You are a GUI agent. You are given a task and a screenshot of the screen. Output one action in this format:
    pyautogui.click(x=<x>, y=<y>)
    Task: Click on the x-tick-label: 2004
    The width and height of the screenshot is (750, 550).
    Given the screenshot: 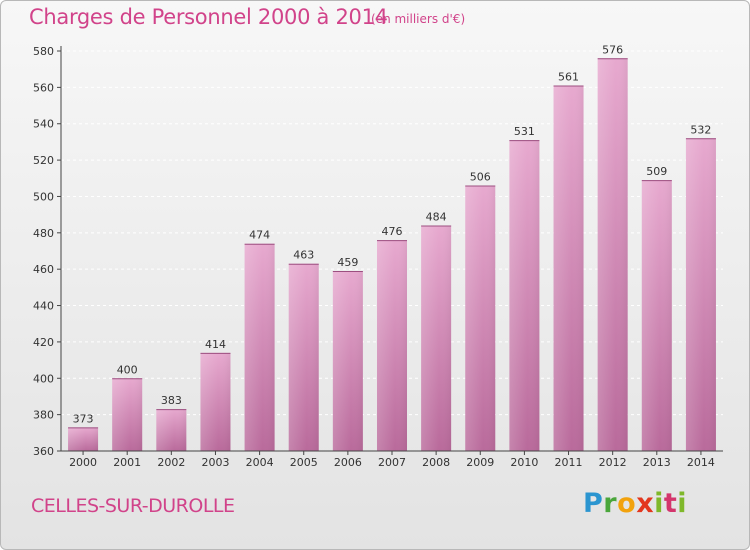 What is the action you would take?
    pyautogui.click(x=260, y=462)
    